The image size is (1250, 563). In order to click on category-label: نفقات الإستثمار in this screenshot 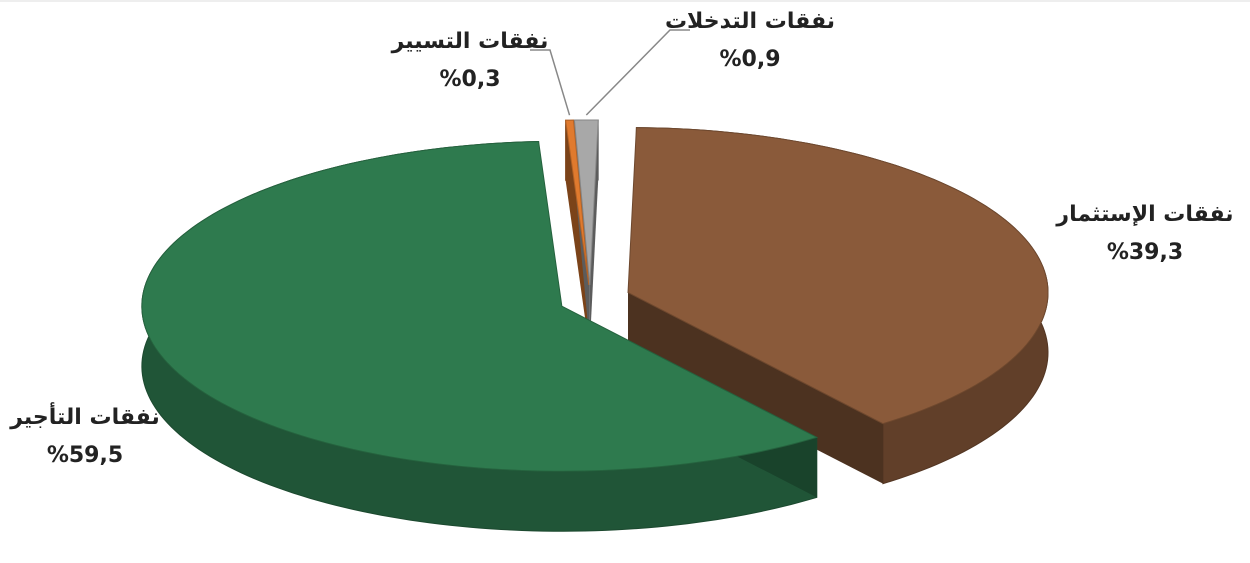, I will do `click(1144, 214)`.